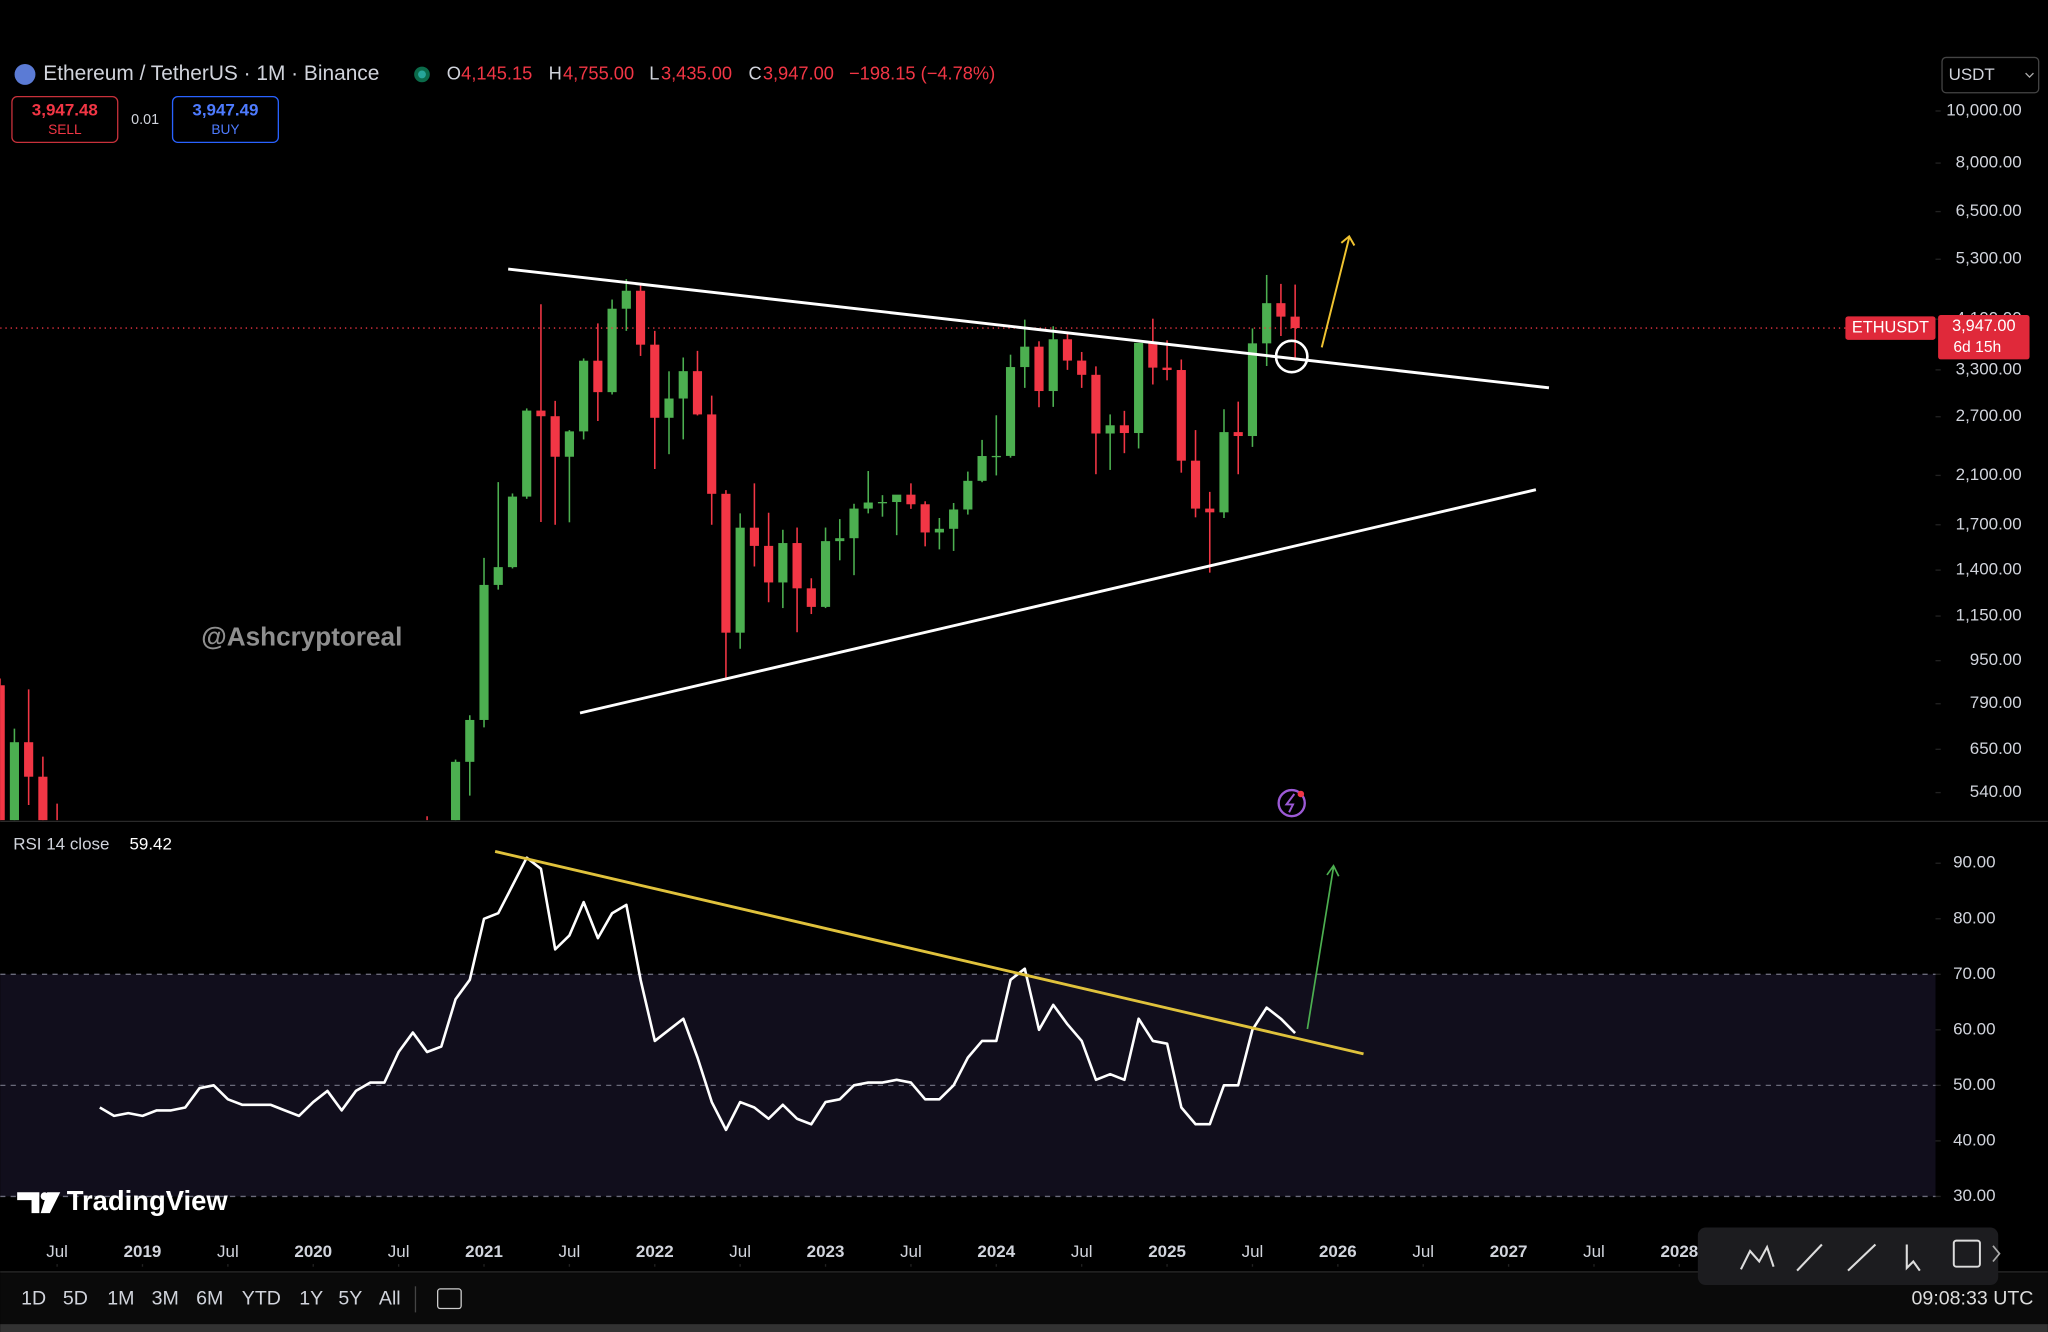 Image resolution: width=2048 pixels, height=1332 pixels. I want to click on rsi-arrow, so click(1320, 948).